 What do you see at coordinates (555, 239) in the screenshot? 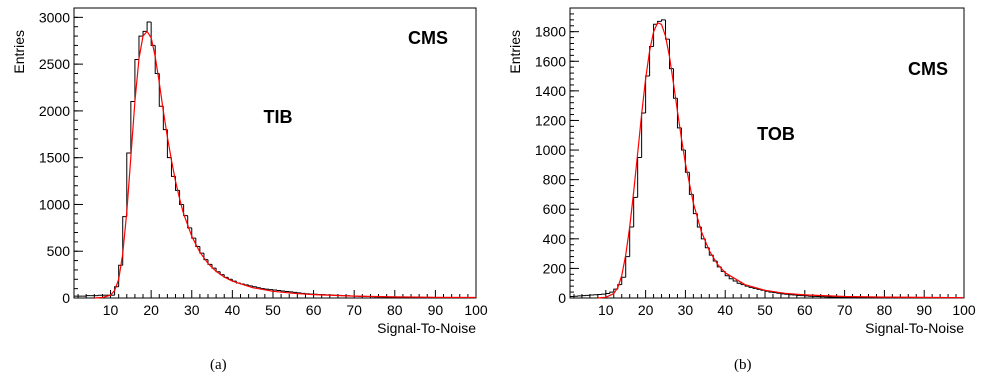
I see `y-tick-label: 400` at bounding box center [555, 239].